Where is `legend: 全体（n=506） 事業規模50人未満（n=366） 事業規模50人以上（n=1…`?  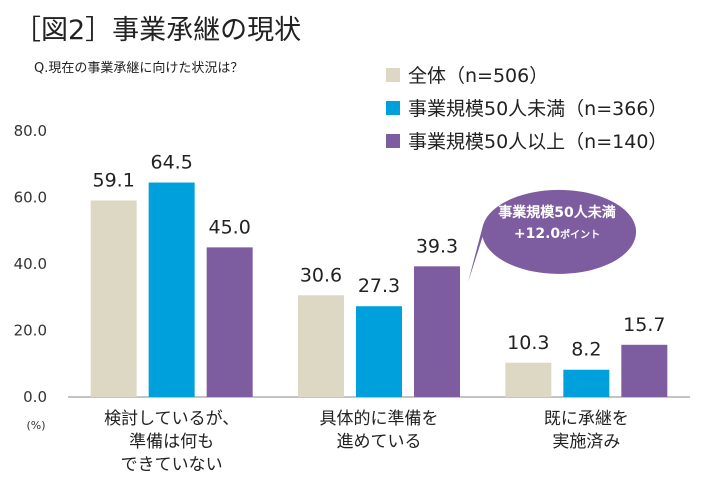
legend: 全体（n=506） 事業規模50人未満（n=366） 事業規模50人以上（n=1… is located at coordinates (526, 107).